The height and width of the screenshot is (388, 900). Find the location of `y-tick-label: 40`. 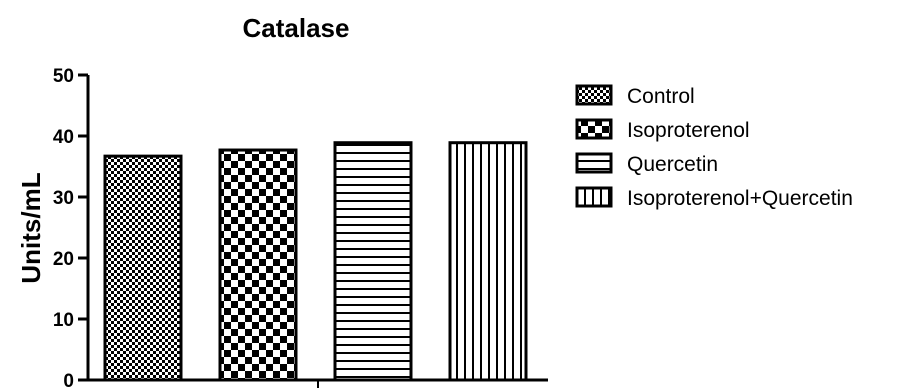

y-tick-label: 40 is located at coordinates (63, 137).